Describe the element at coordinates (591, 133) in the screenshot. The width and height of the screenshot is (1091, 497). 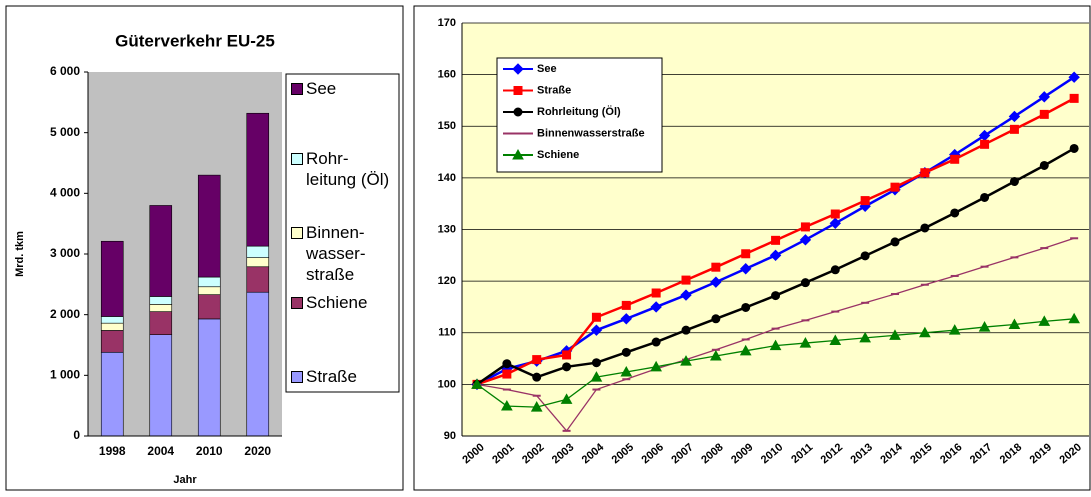
I see `legend-label: Binnenwasserstraße` at that location.